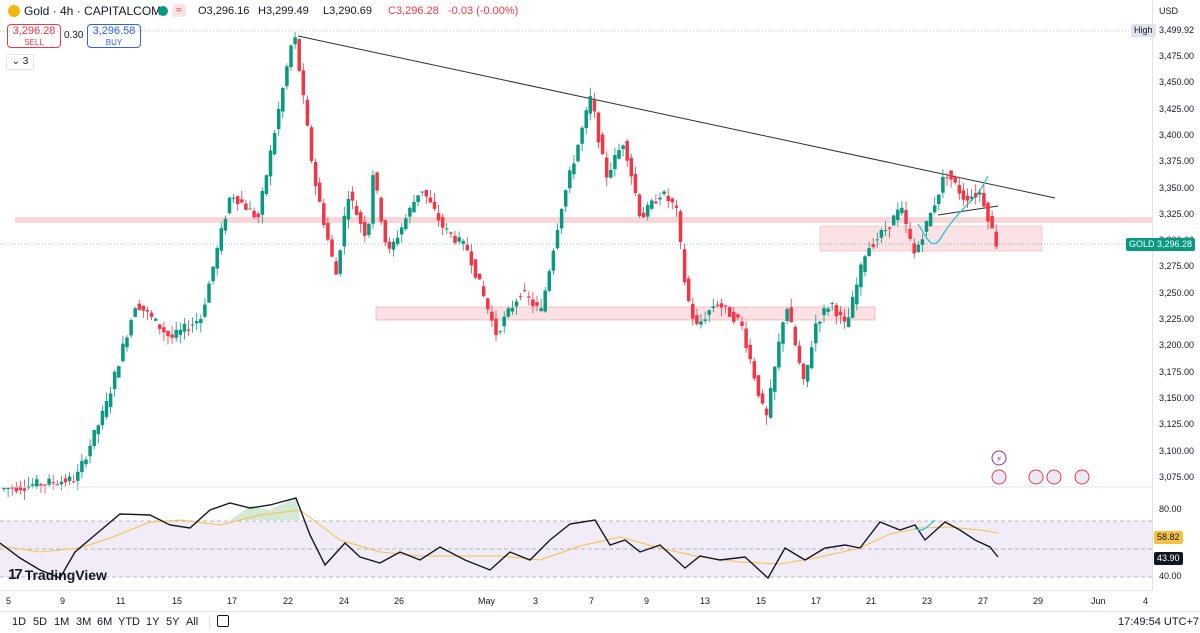 The width and height of the screenshot is (1200, 633). Describe the element at coordinates (192, 622) in the screenshot. I see `timeframe-all: All` at that location.